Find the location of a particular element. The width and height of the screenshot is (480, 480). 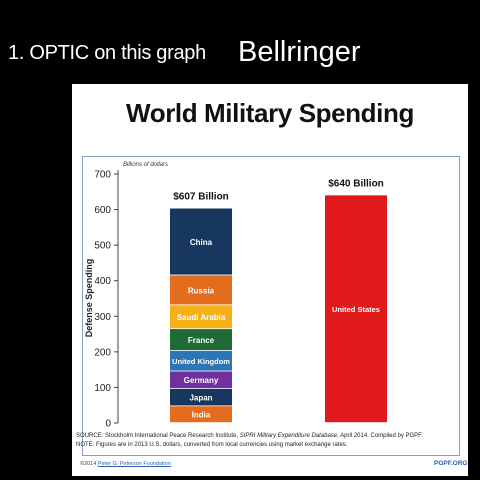

source-suffix: , April 2014. Compiled by PGPF. is located at coordinates (380, 436).